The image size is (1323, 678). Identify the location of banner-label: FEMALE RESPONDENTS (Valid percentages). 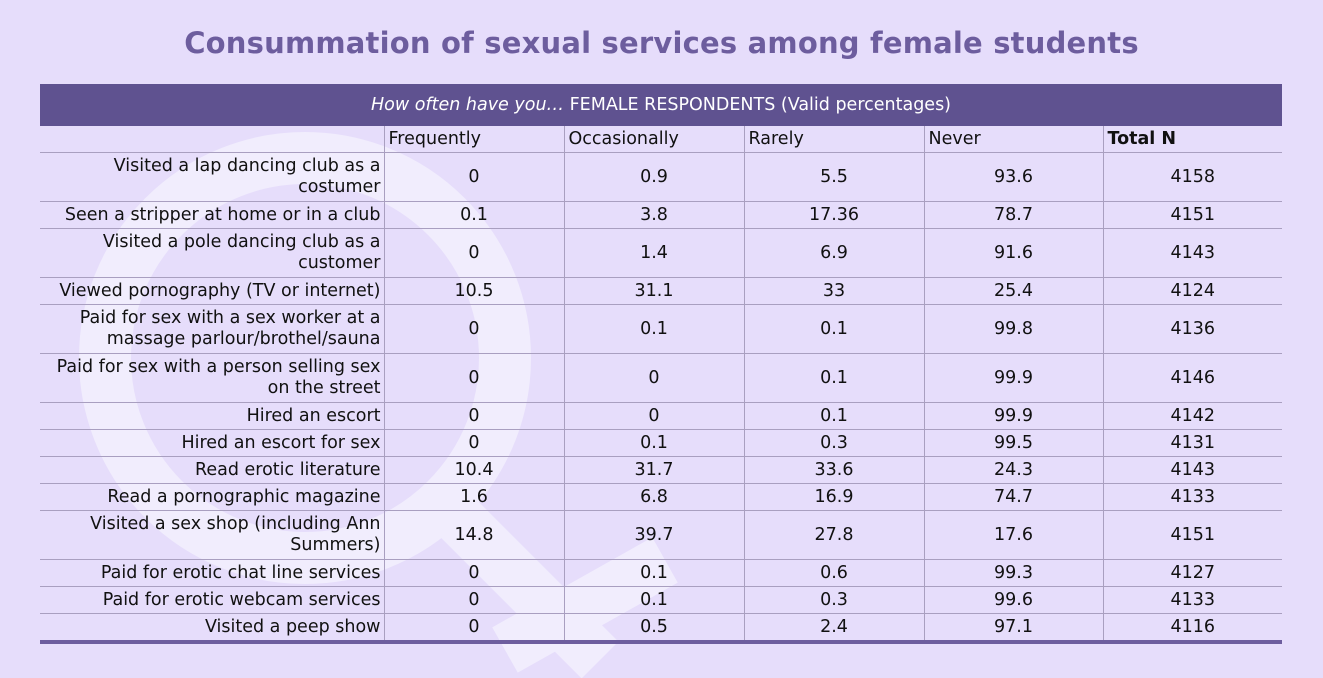
(758, 104).